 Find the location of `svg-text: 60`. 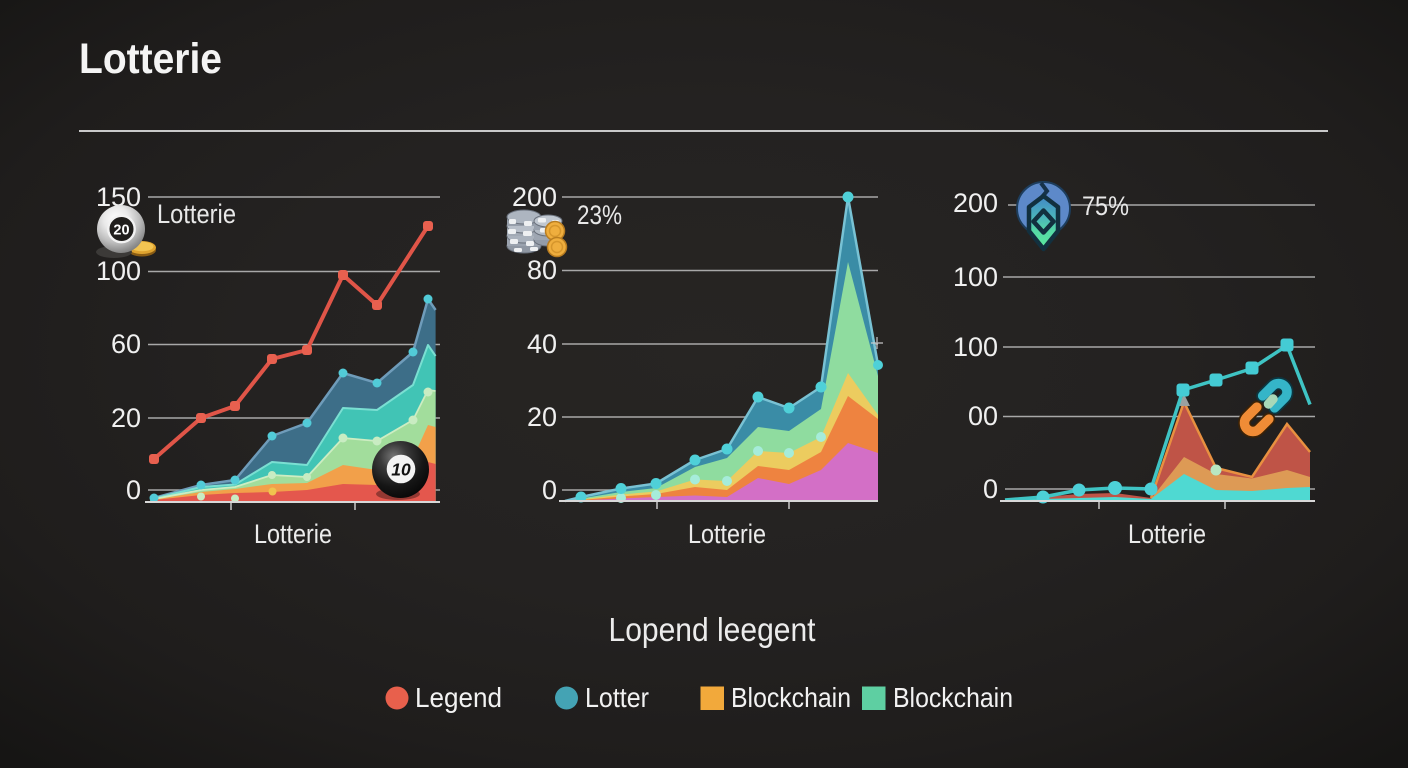

svg-text: 60 is located at coordinates (126, 344).